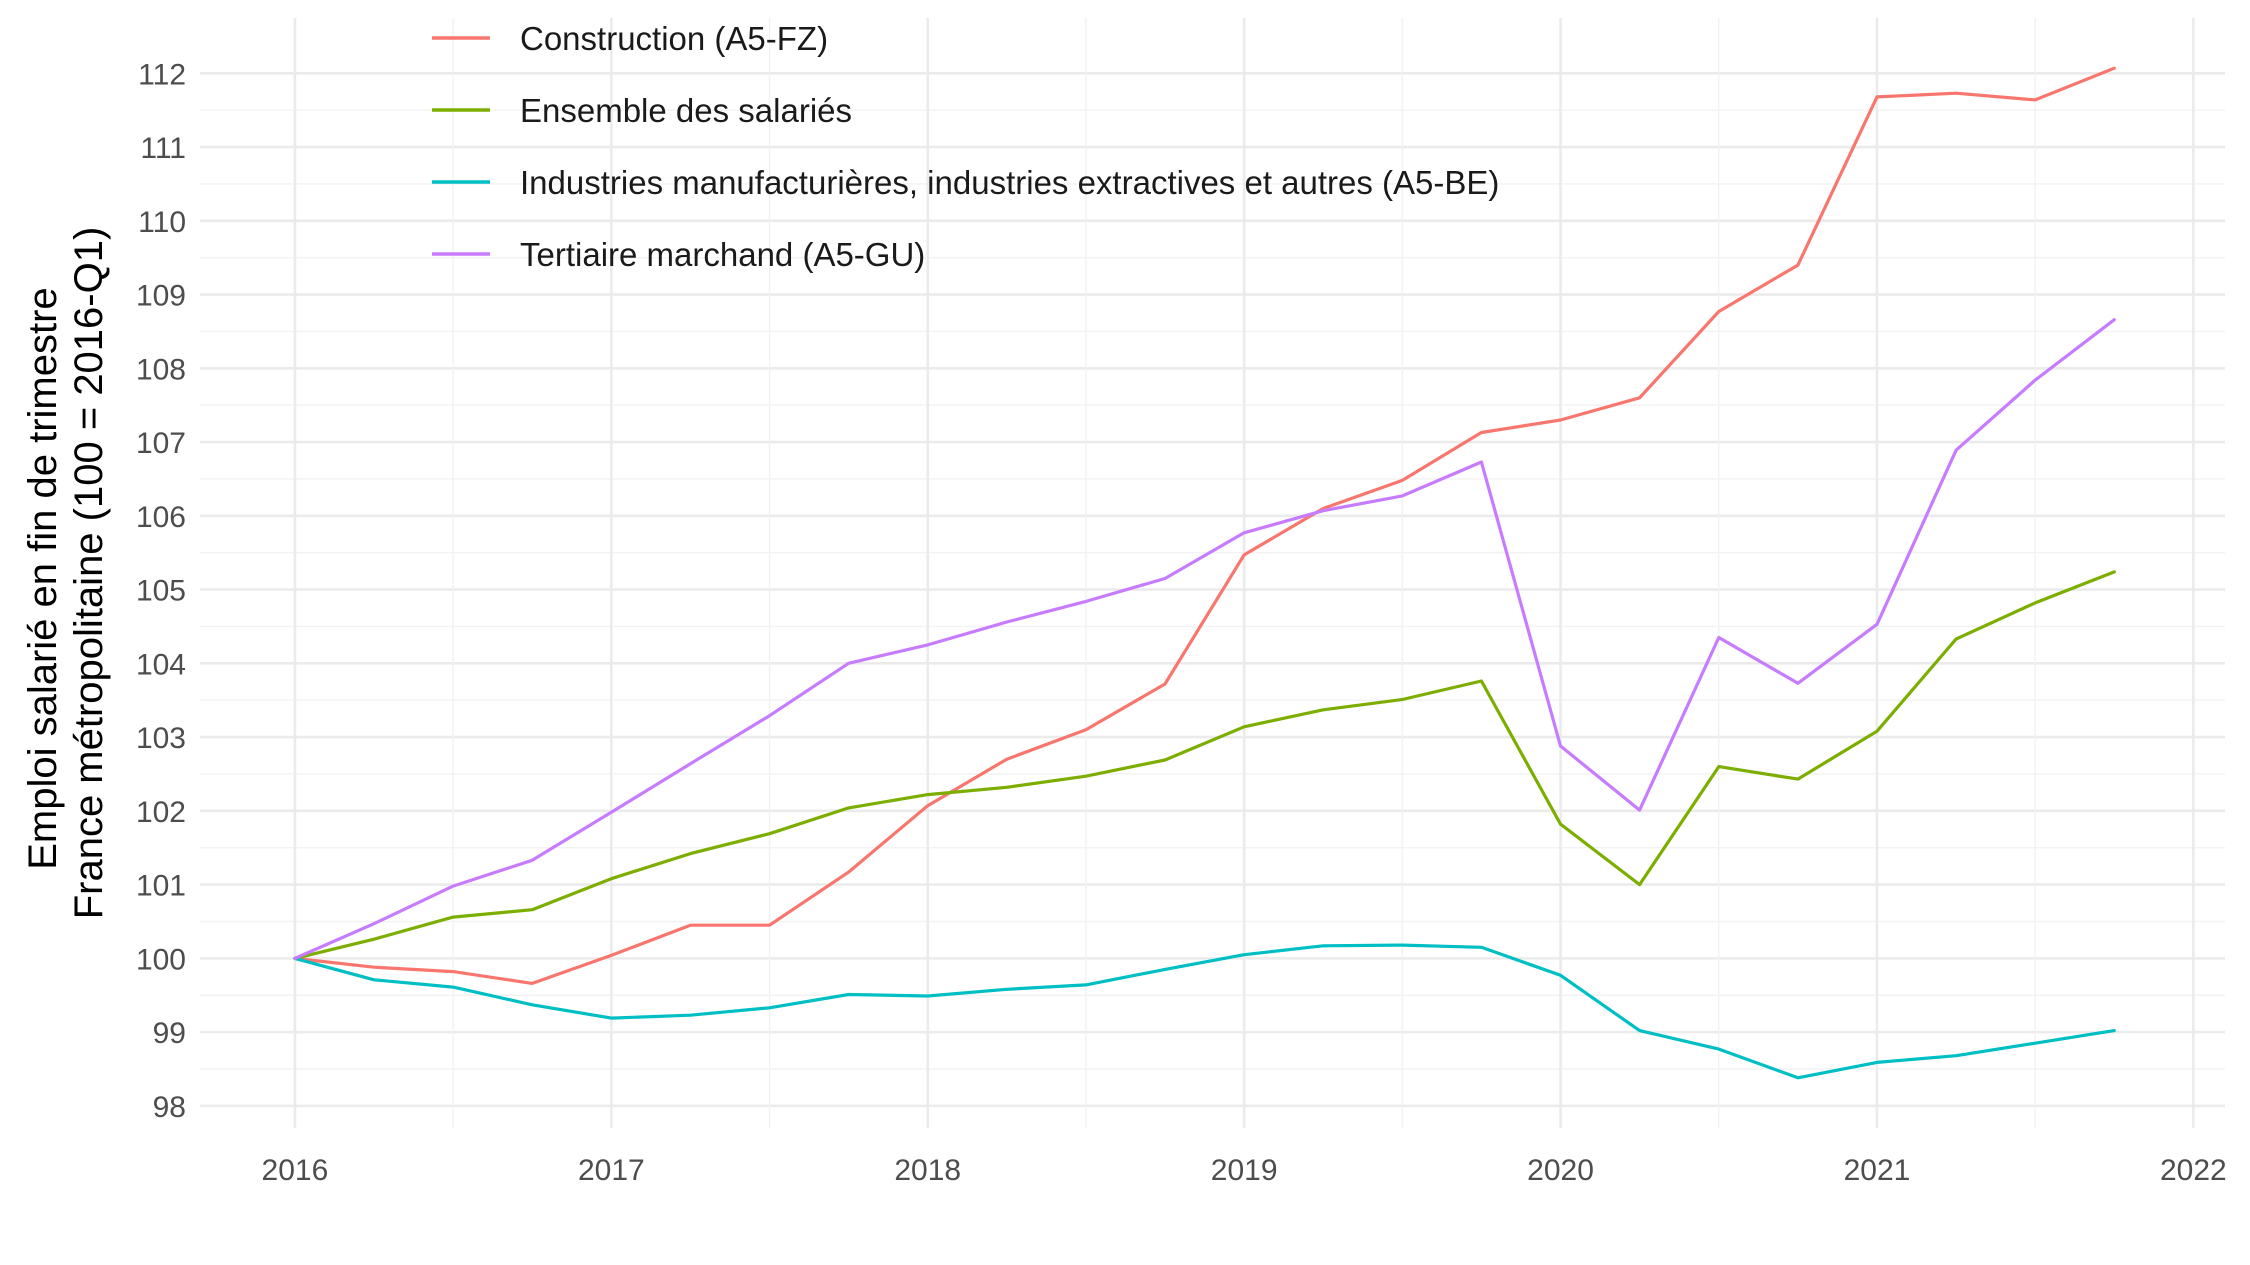 The width and height of the screenshot is (2250, 1265). I want to click on x-tick-label: 2019, so click(1244, 1170).